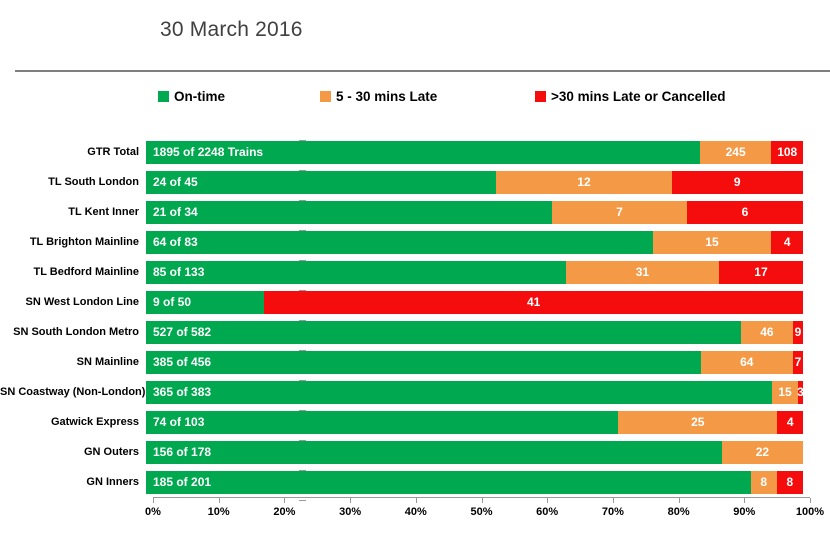 This screenshot has width=830, height=540. Describe the element at coordinates (73, 392) in the screenshot. I see `category-label: SN Coastway (Non-London)` at that location.